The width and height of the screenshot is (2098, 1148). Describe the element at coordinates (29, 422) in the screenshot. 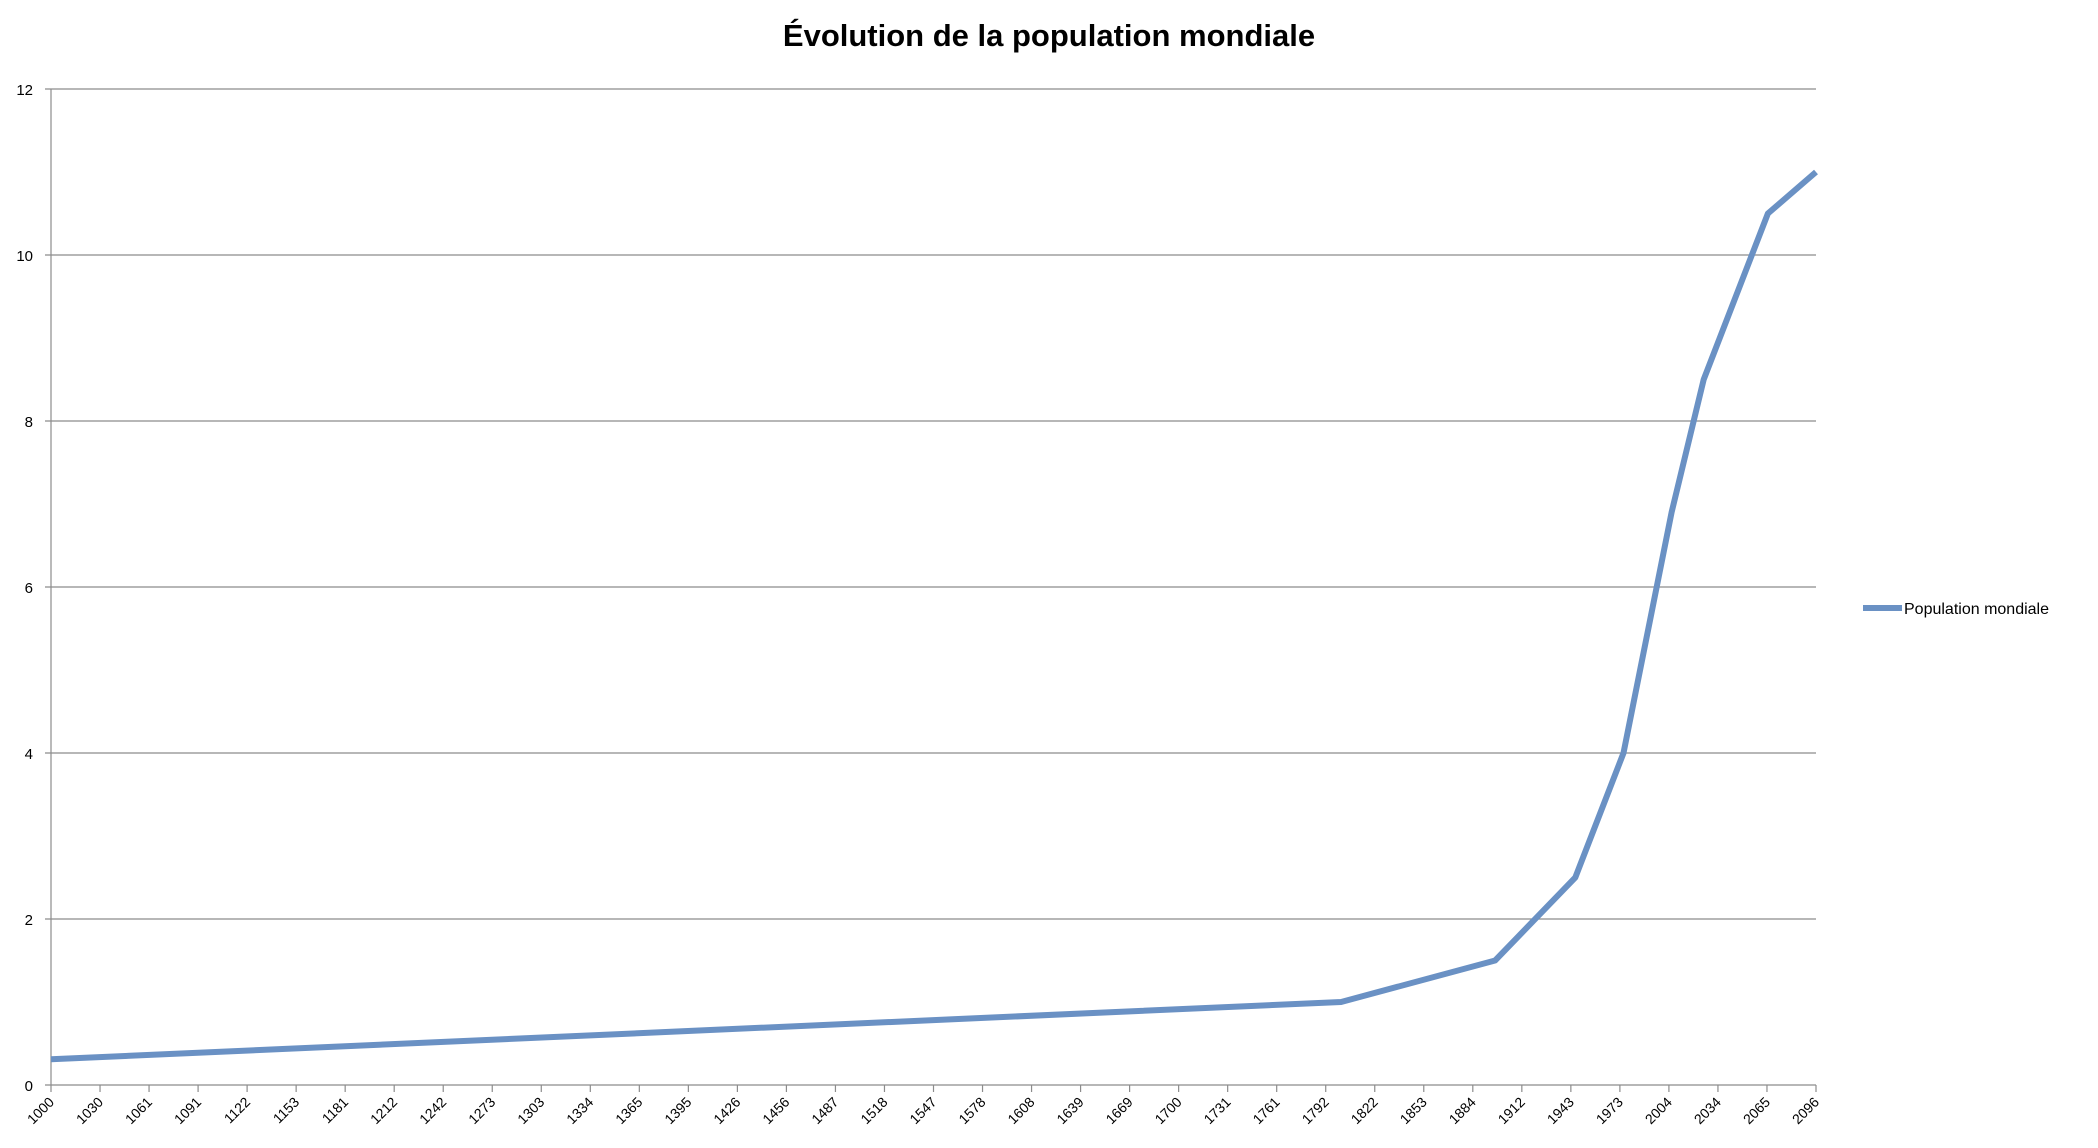

I see `y-tick-label: 8` at that location.